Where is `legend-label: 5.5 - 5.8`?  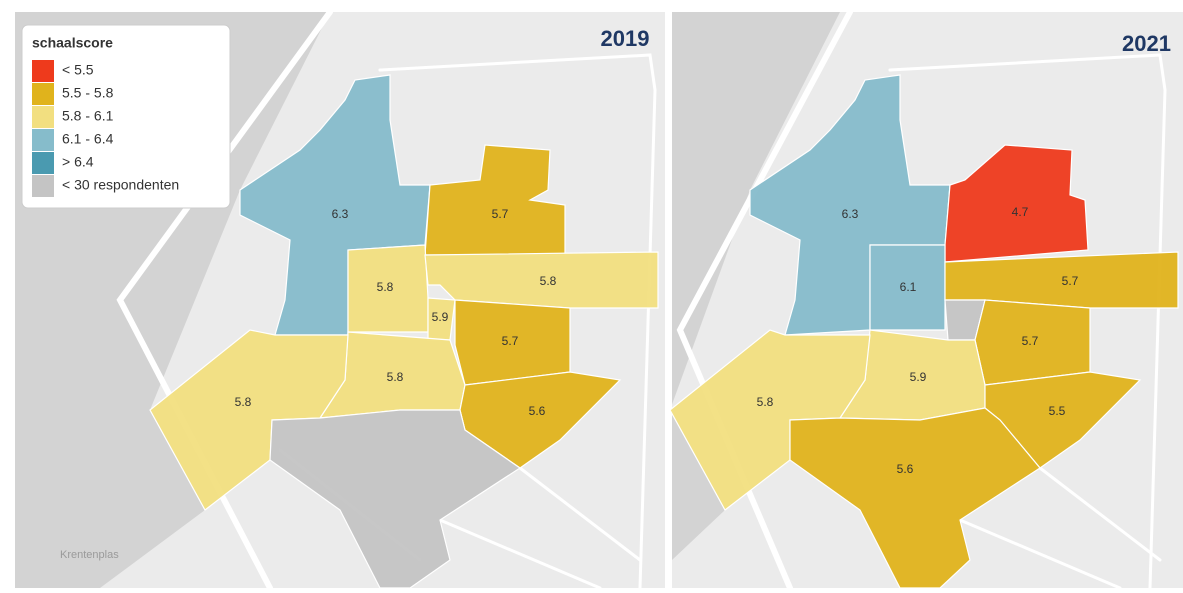 legend-label: 5.5 - 5.8 is located at coordinates (88, 93).